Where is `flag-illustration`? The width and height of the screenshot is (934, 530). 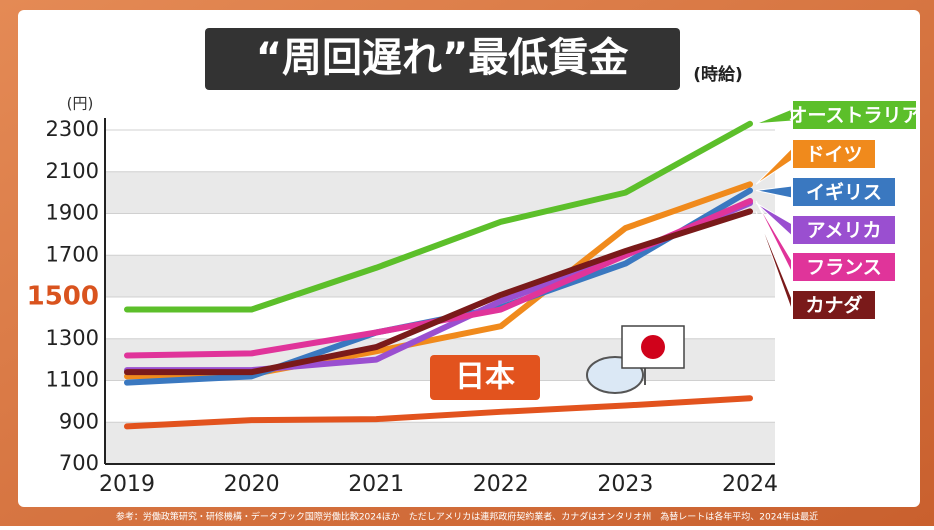
flag-illustration is located at coordinates (635, 359).